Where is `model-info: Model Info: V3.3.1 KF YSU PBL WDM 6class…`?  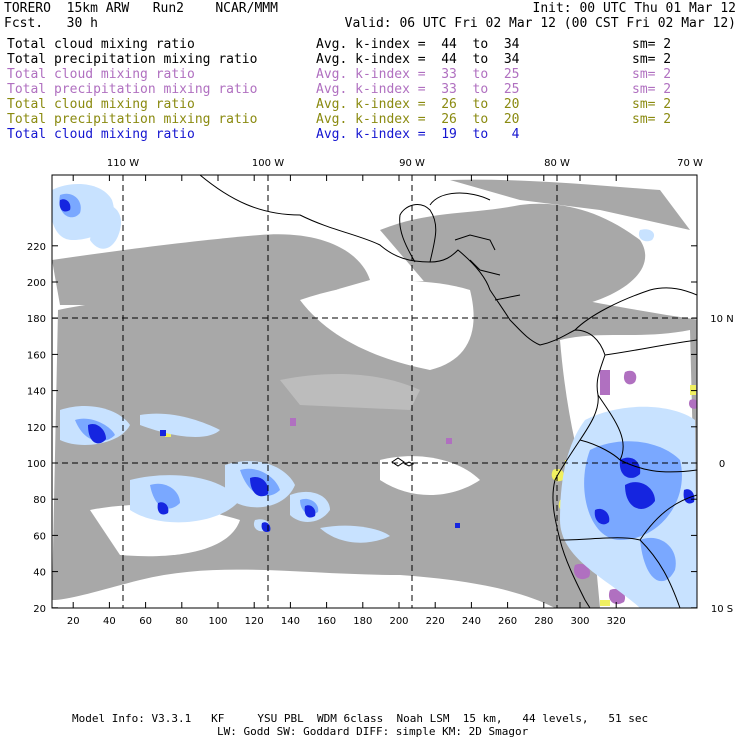 model-info: Model Info: V3.3.1 KF YSU PBL WDM 6class… is located at coordinates (360, 718).